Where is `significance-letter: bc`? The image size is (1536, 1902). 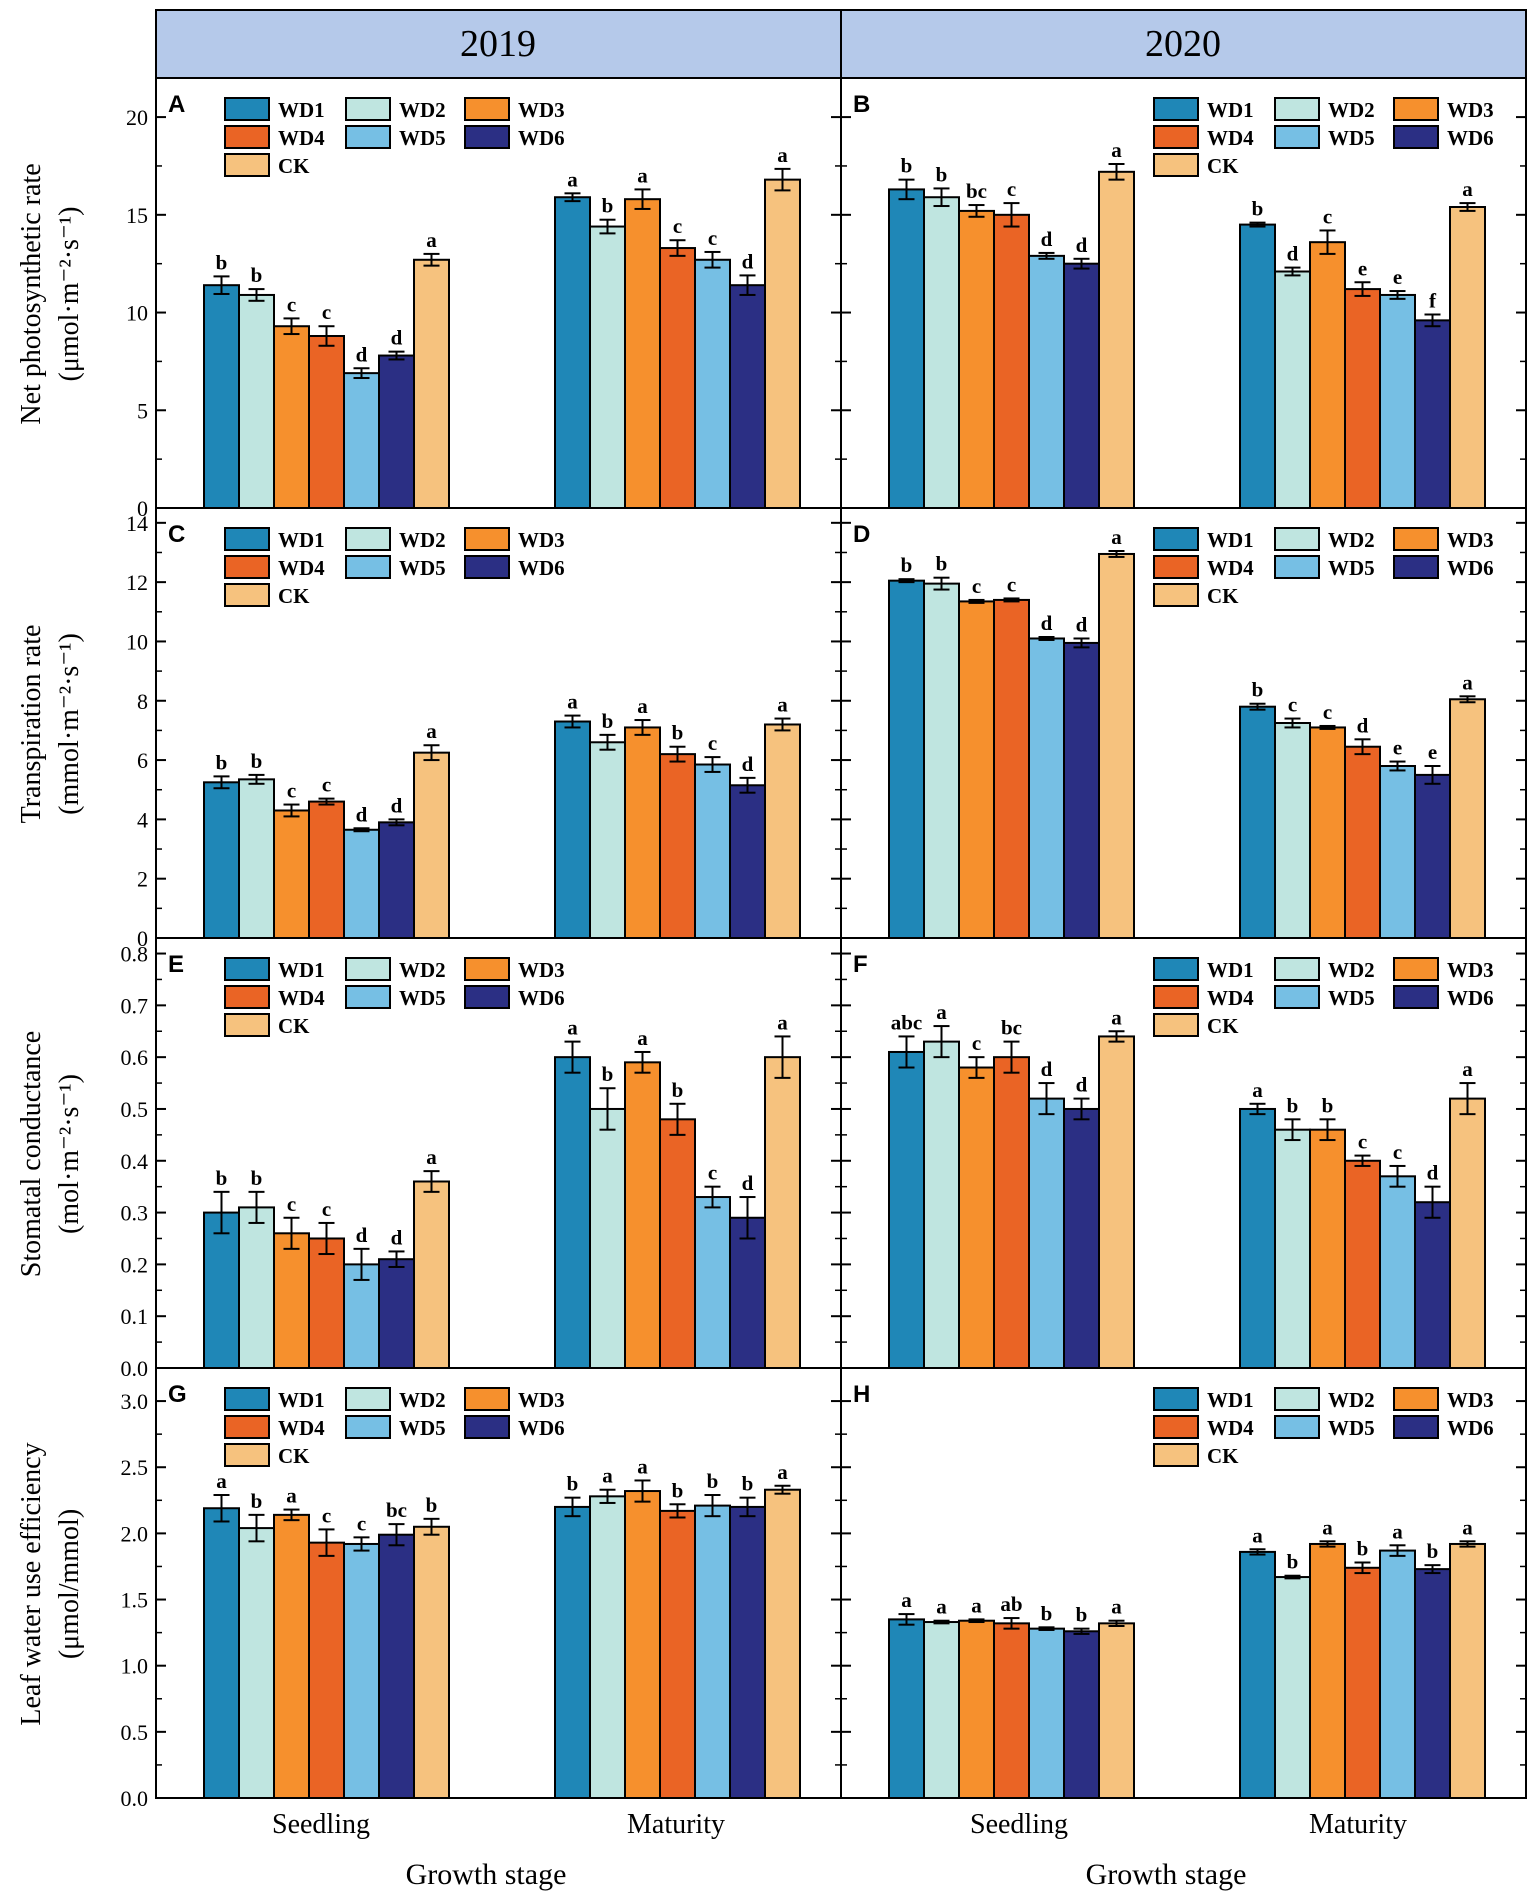 significance-letter: bc is located at coordinates (976, 191).